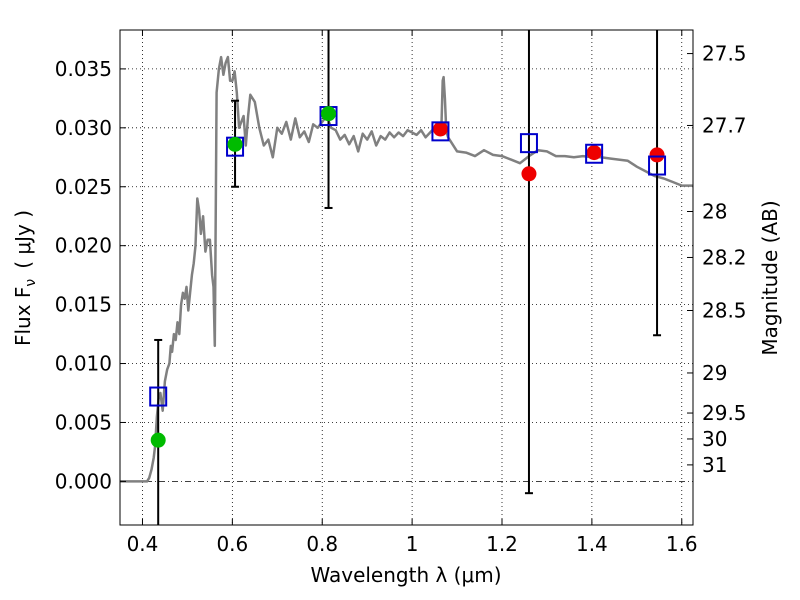  Describe the element at coordinates (724, 413) in the screenshot. I see `right-tick-label: 29.5` at that location.